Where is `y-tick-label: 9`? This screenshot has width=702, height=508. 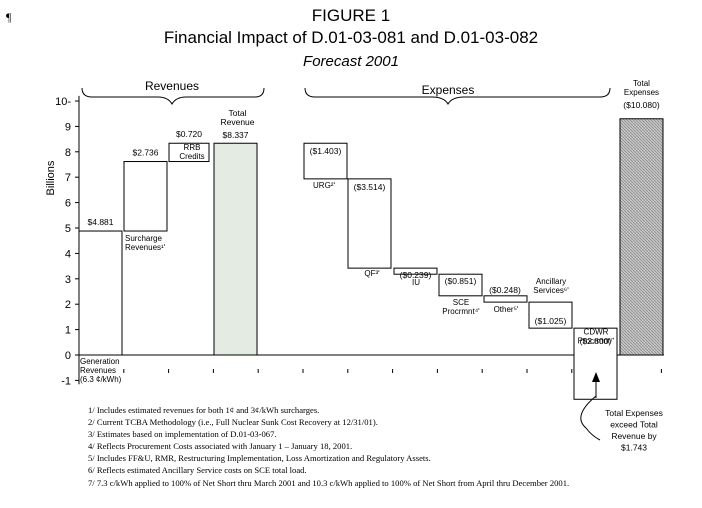 y-tick-label: 9 is located at coordinates (68, 127).